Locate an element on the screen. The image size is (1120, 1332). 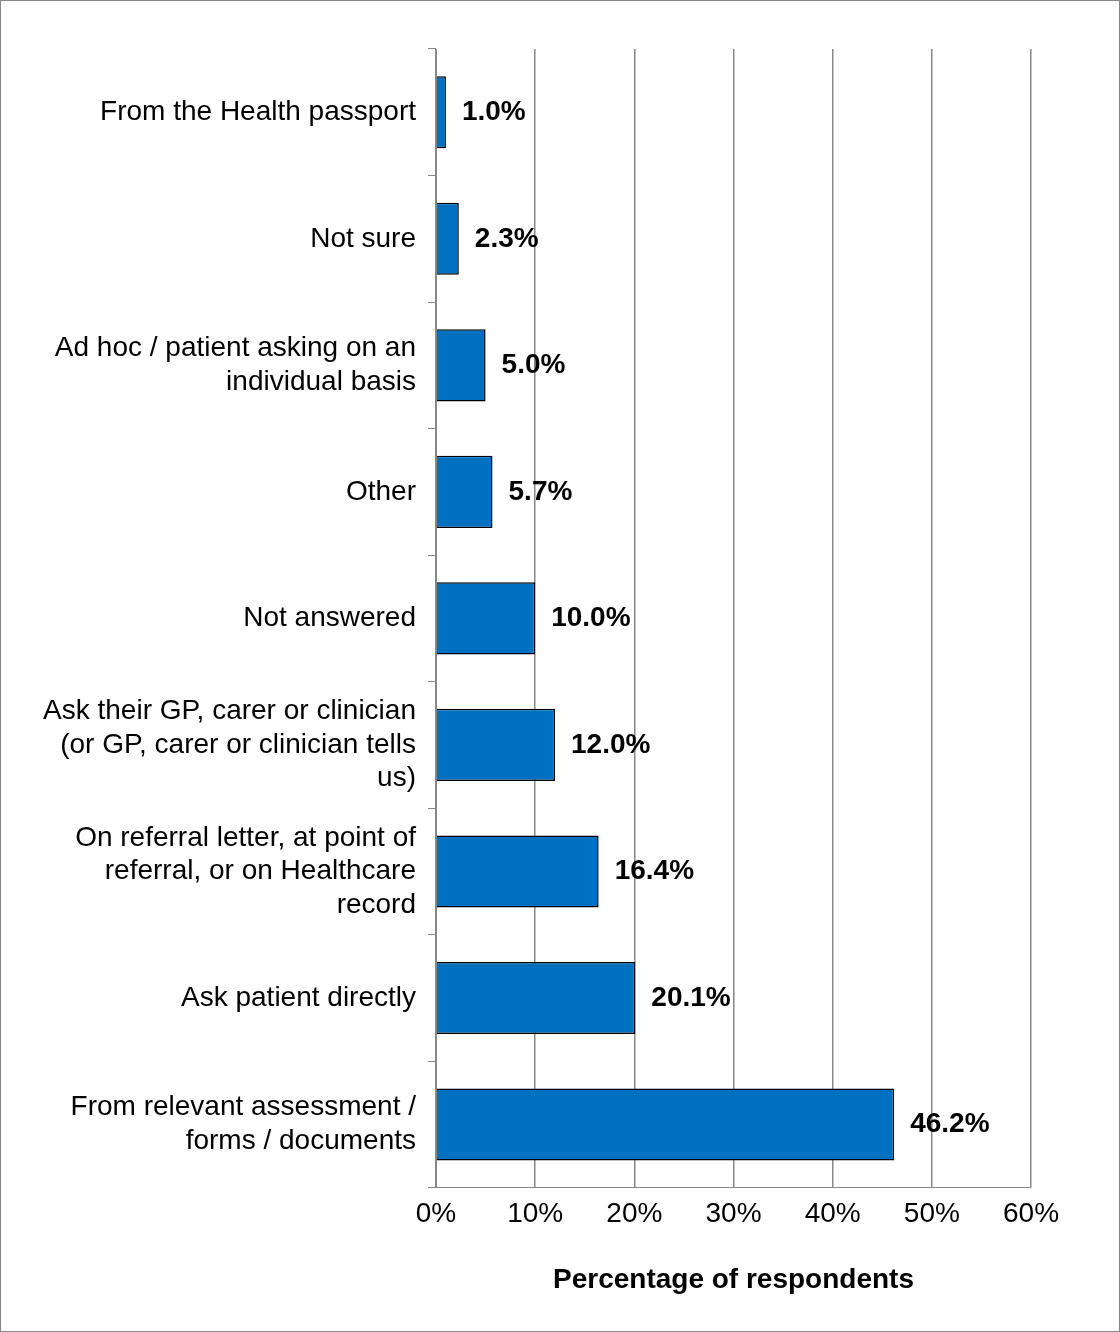
data-label: 46.2% is located at coordinates (950, 1123).